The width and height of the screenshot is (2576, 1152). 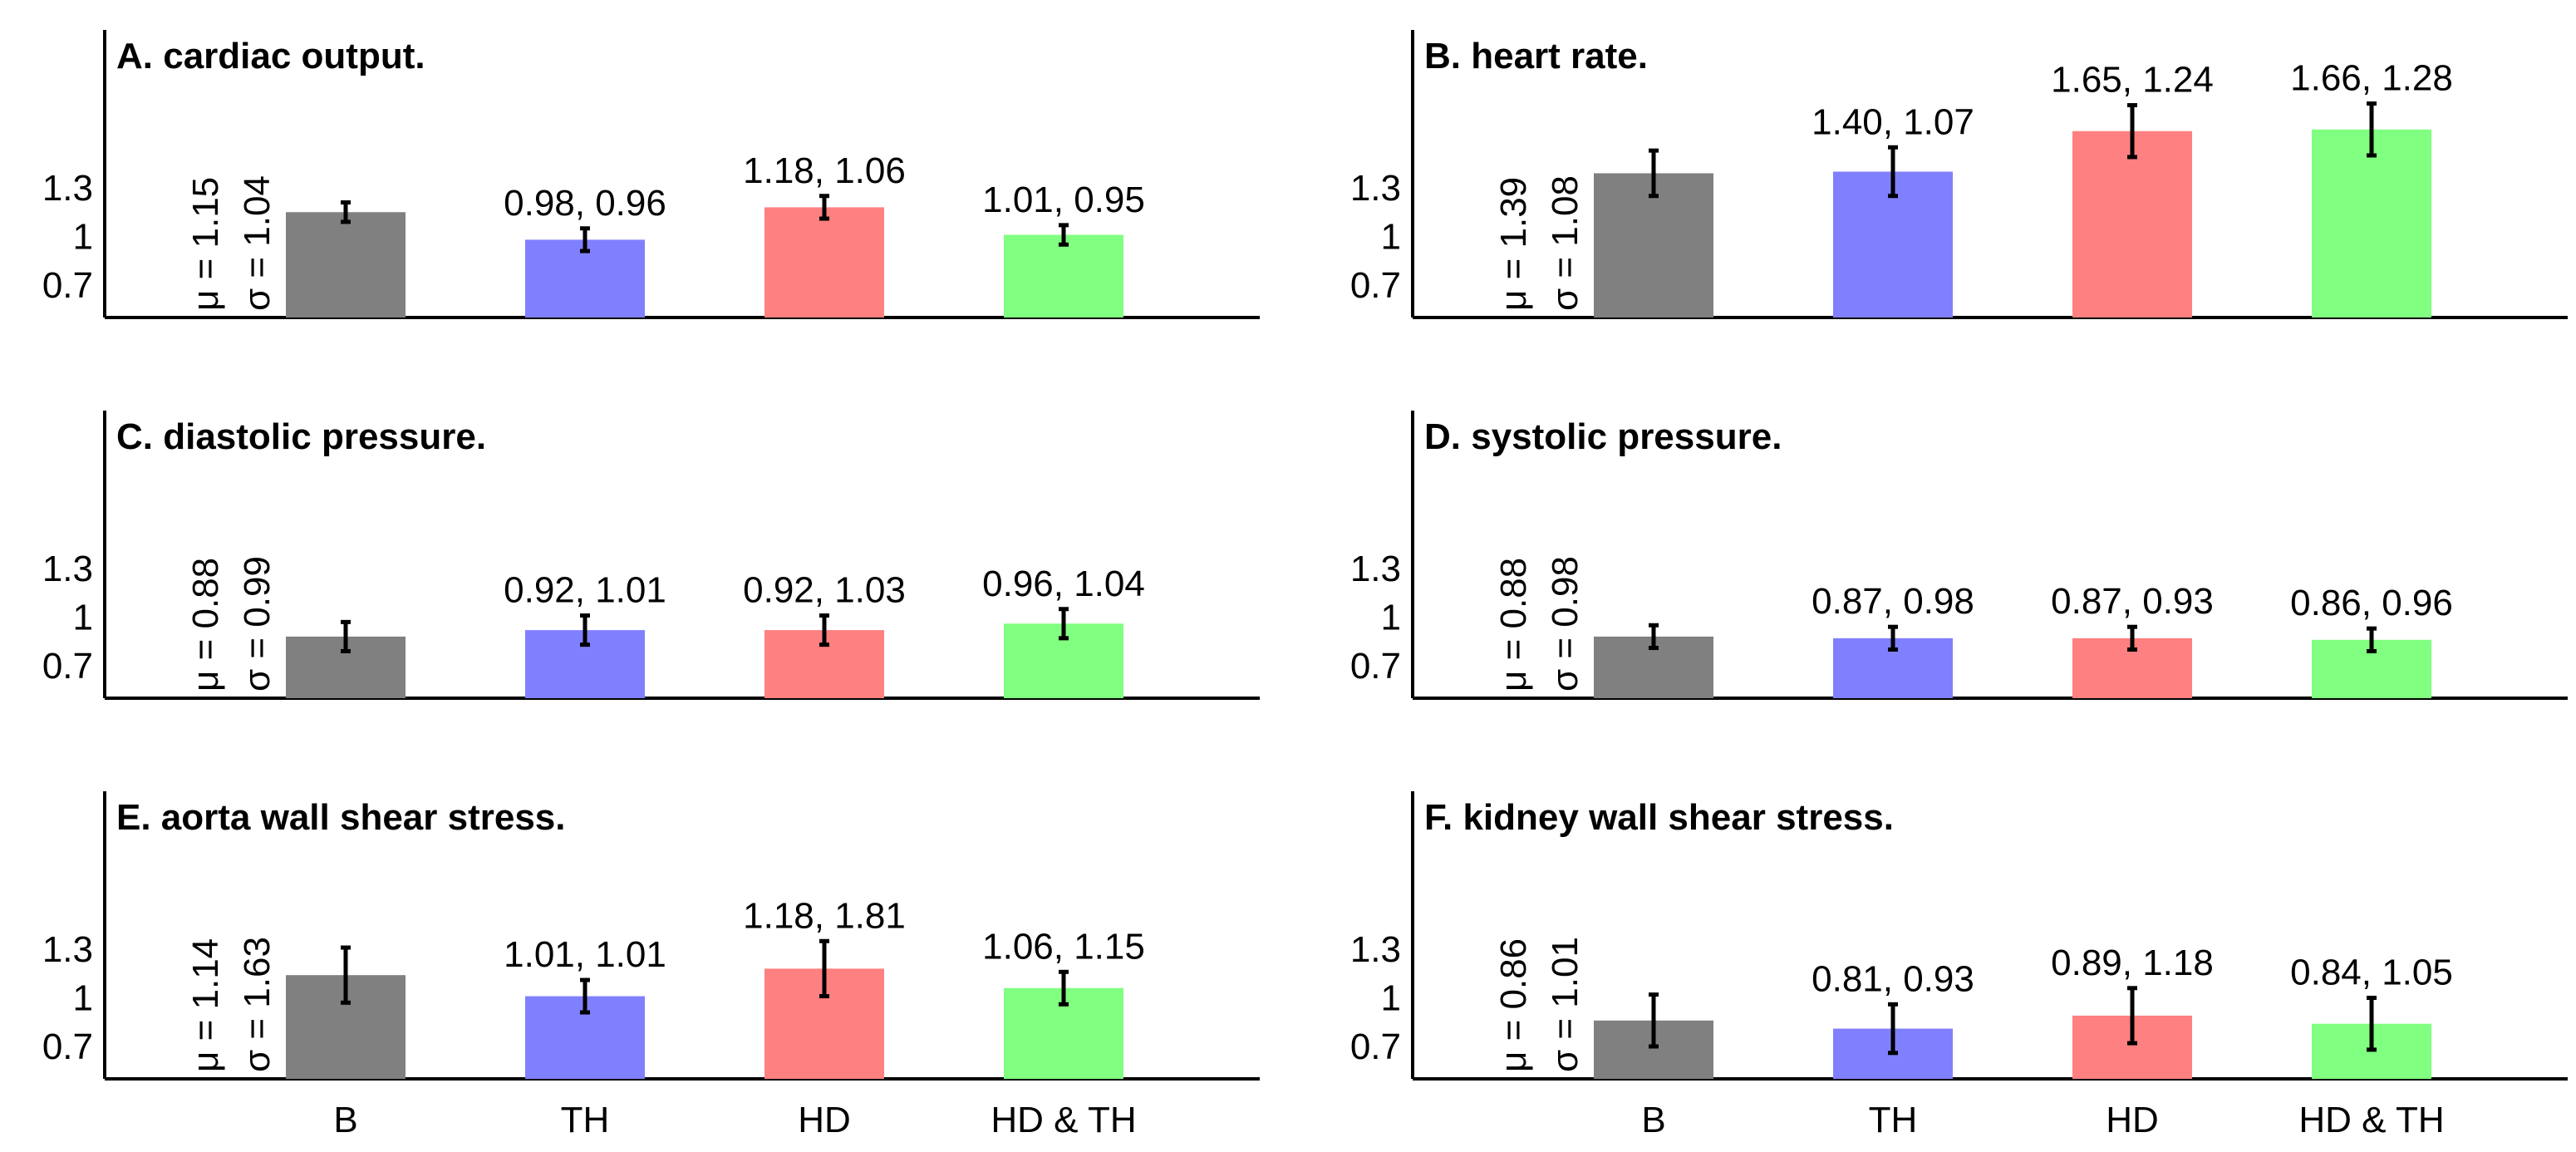 I want to click on data-label: 0.87, 0.93, so click(x=2132, y=601).